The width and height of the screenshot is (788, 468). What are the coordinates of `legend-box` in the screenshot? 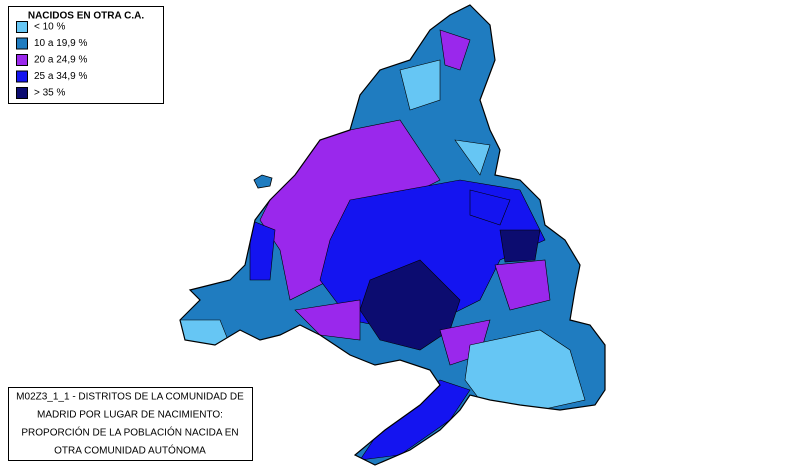 It's located at (86, 55).